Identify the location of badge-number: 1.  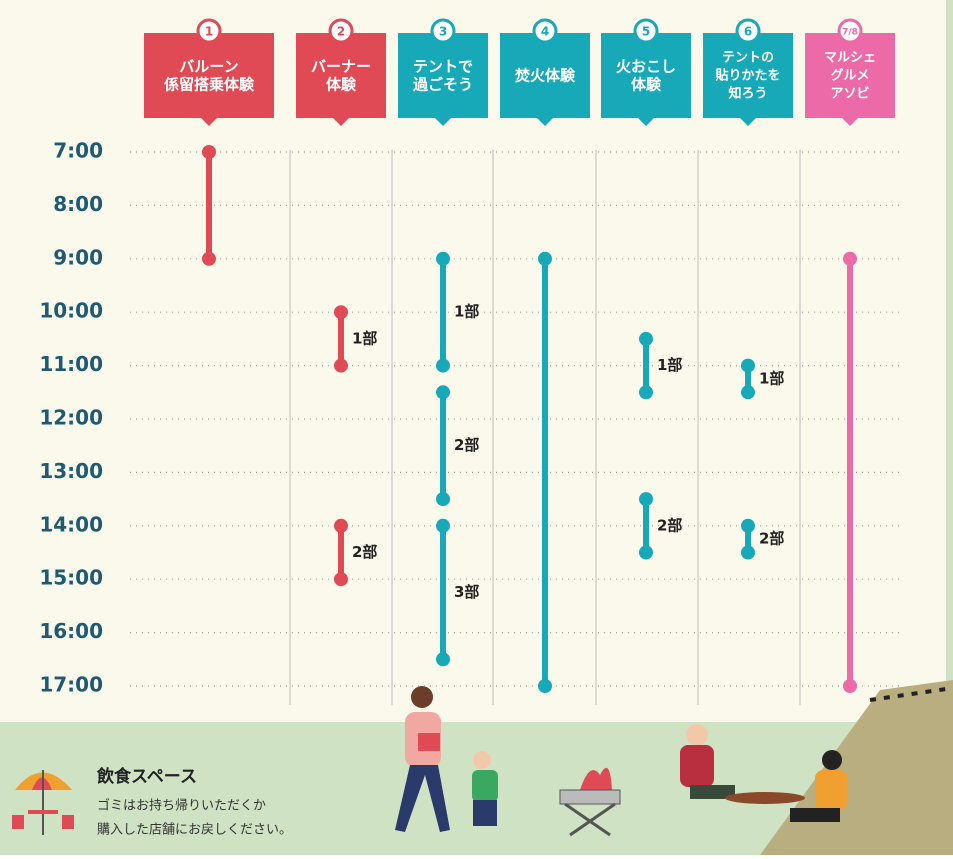
(209, 32).